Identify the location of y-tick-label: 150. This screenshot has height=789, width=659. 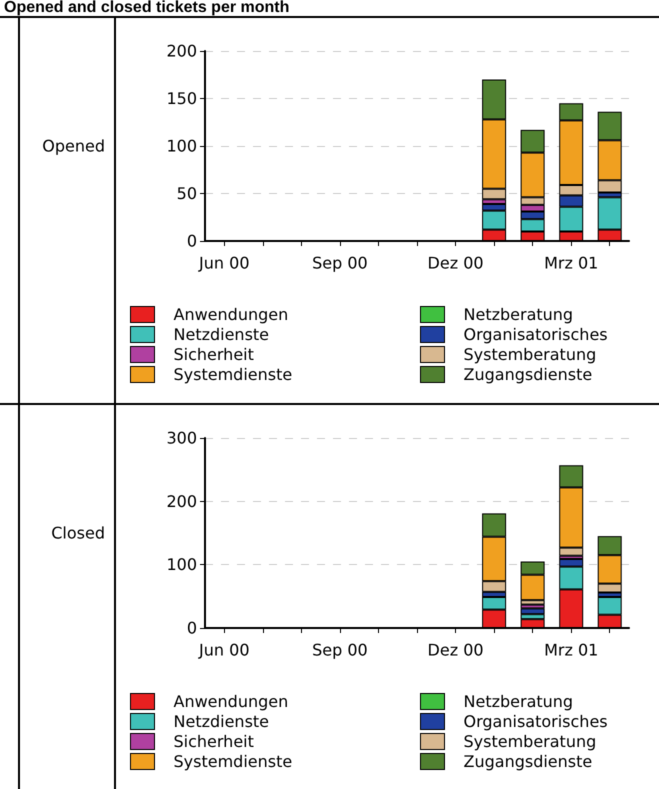
(181, 98).